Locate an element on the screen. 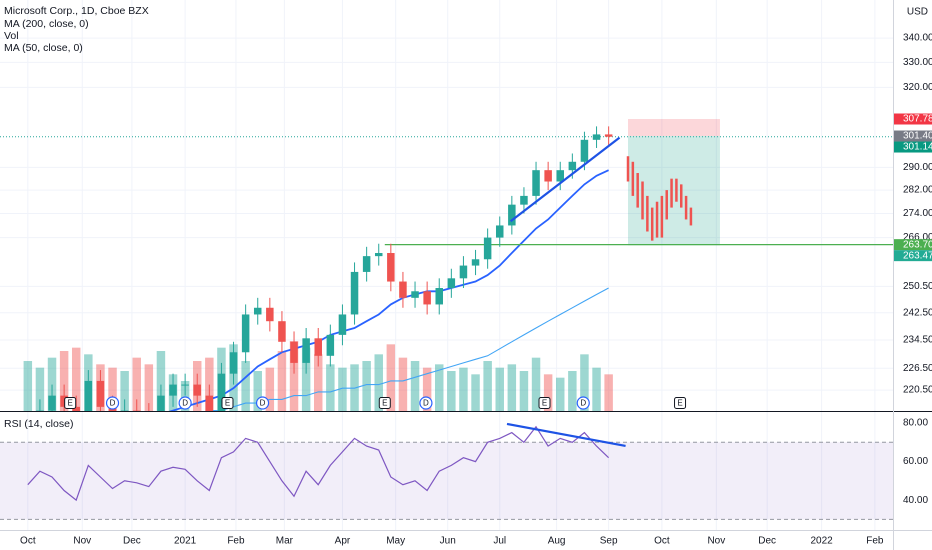  y-tick-label: 242.50 is located at coordinates (917, 312).